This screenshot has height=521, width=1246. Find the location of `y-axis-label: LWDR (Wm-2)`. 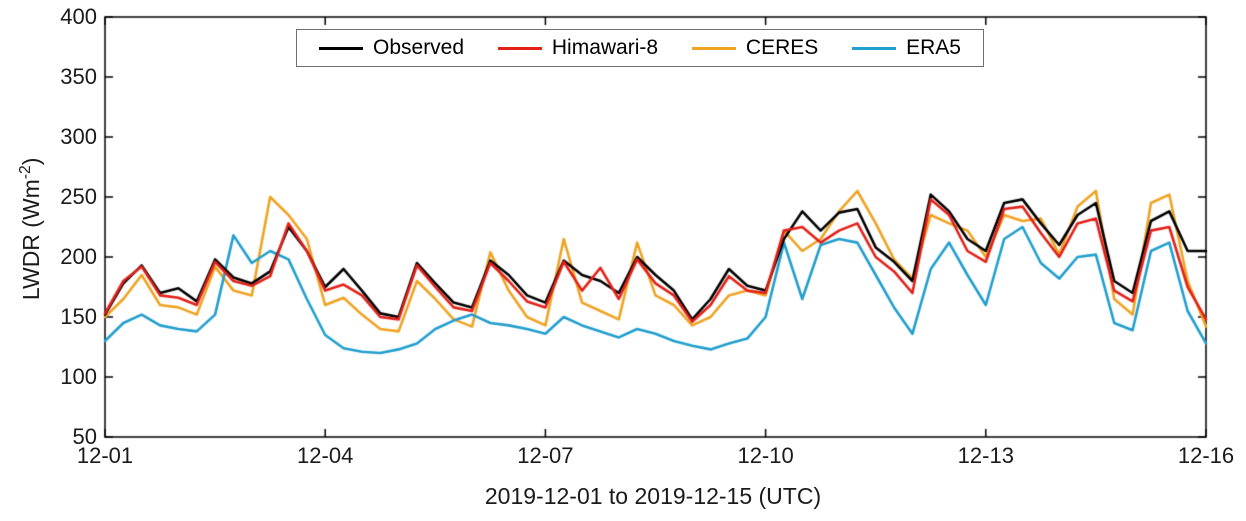

y-axis-label: LWDR (Wm-2) is located at coordinates (30, 229).